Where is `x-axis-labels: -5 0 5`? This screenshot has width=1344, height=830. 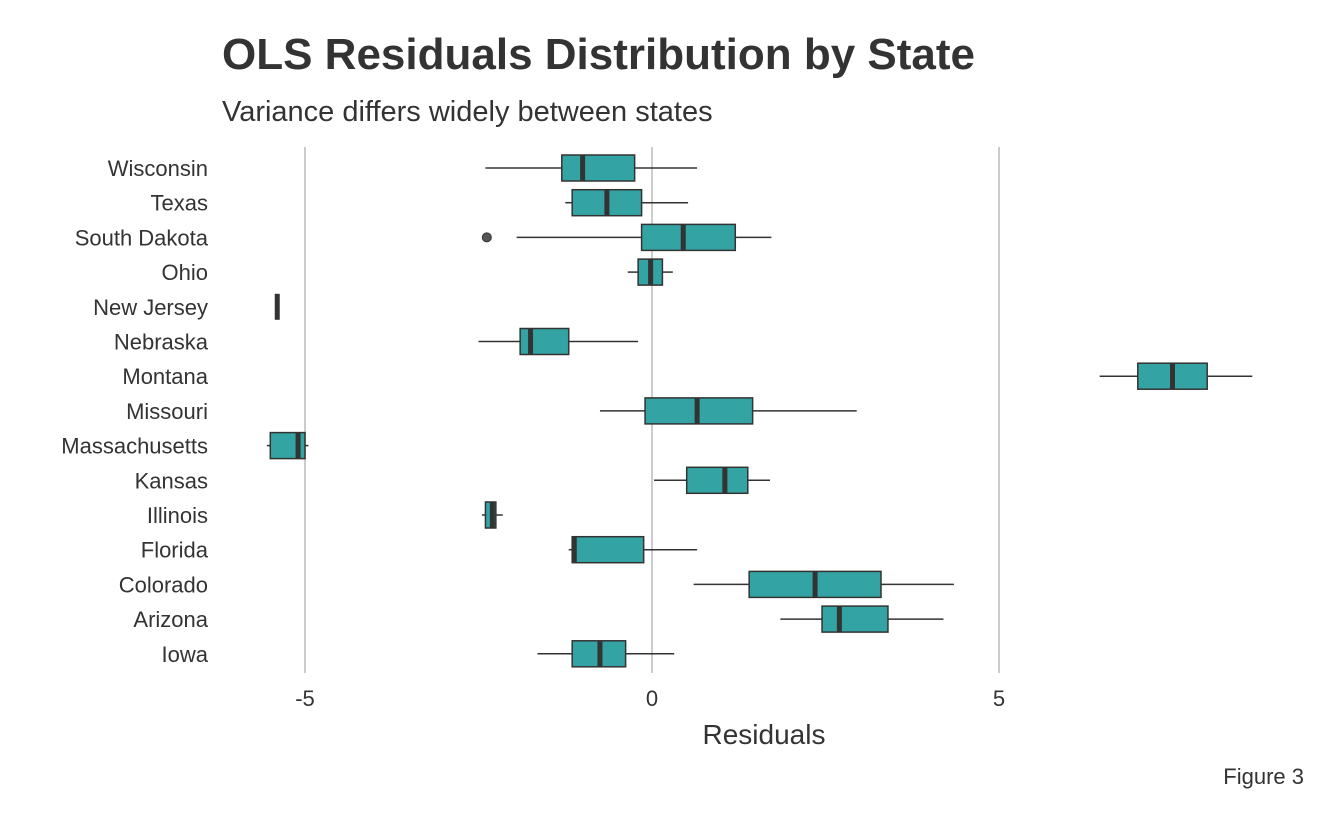
x-axis-labels: -5 0 5 is located at coordinates (650, 698).